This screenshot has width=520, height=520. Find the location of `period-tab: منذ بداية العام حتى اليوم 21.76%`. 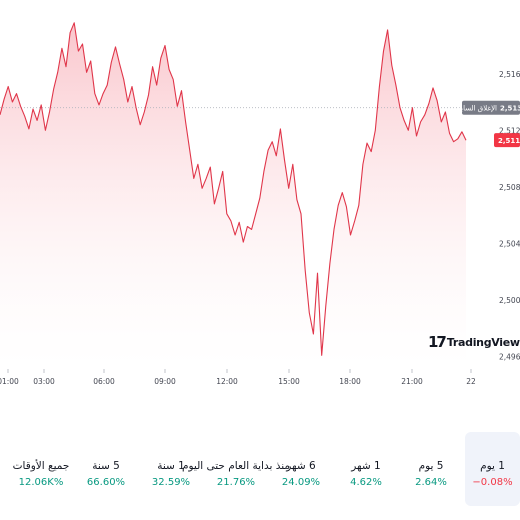

period-tab: منذ بداية العام حتى اليوم 21.76% is located at coordinates (236, 469).